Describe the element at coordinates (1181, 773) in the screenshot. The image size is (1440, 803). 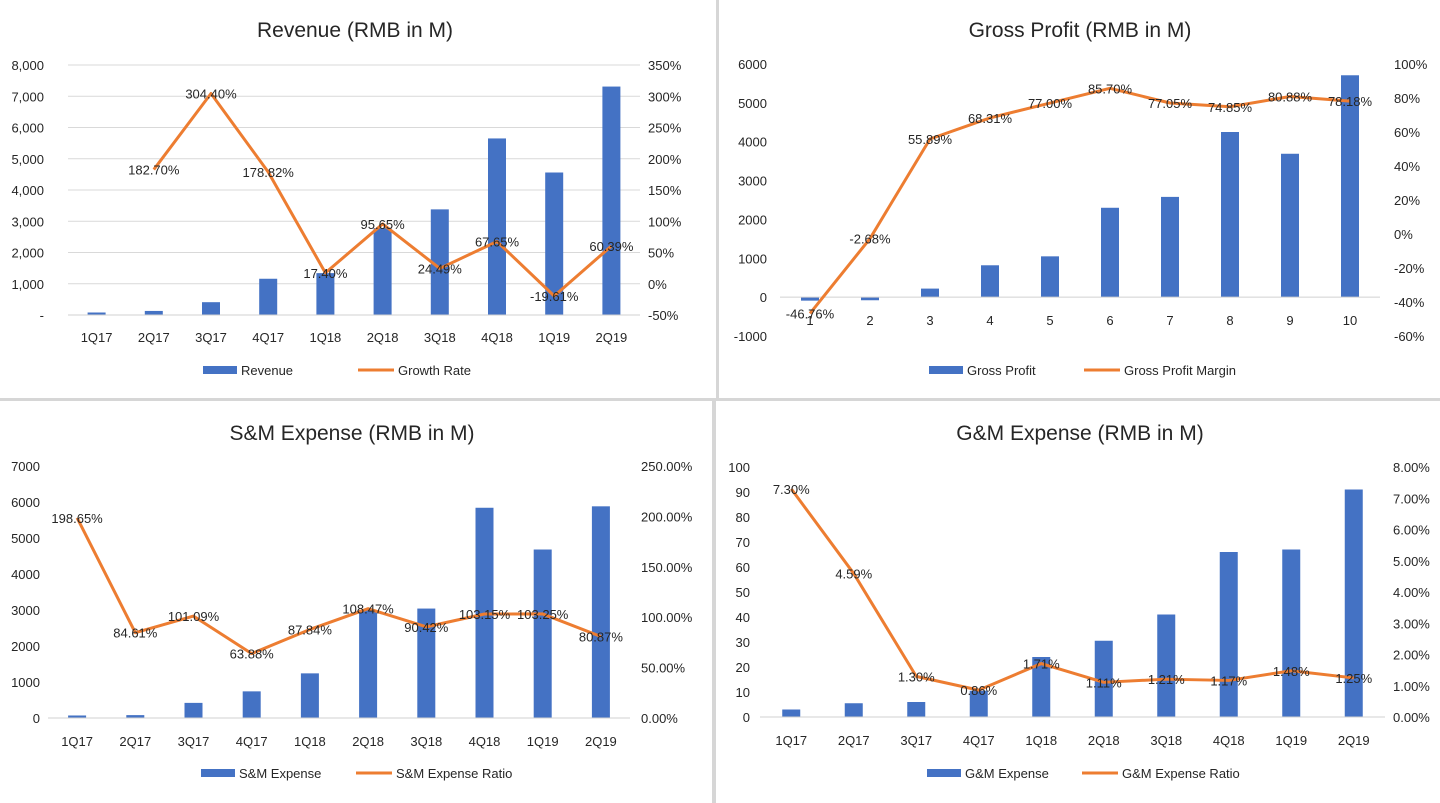
I see `gm-expense-legend-label: G&M Expense Ratio` at that location.